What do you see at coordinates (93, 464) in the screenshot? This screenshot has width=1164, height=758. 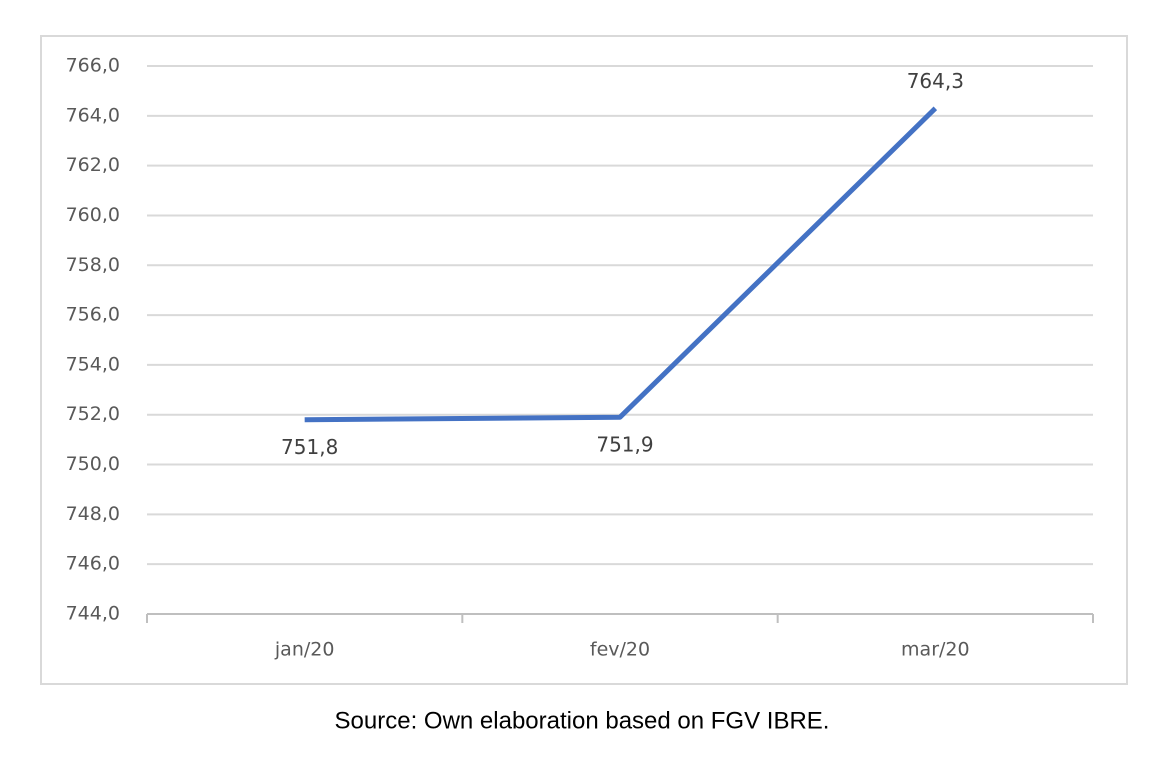 I see `y-tick-label: 750,0` at bounding box center [93, 464].